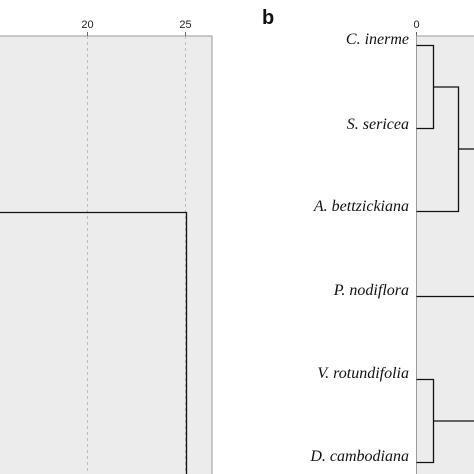  Describe the element at coordinates (268, 18) in the screenshot. I see `panel-b-label: b` at that location.